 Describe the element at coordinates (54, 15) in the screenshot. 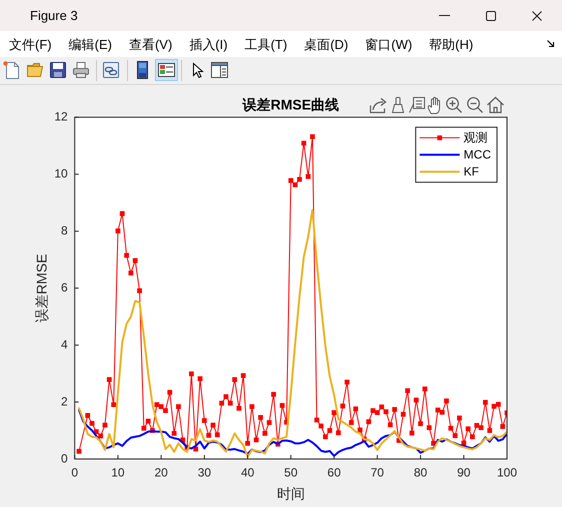

I see `caption: Figure 3` at that location.